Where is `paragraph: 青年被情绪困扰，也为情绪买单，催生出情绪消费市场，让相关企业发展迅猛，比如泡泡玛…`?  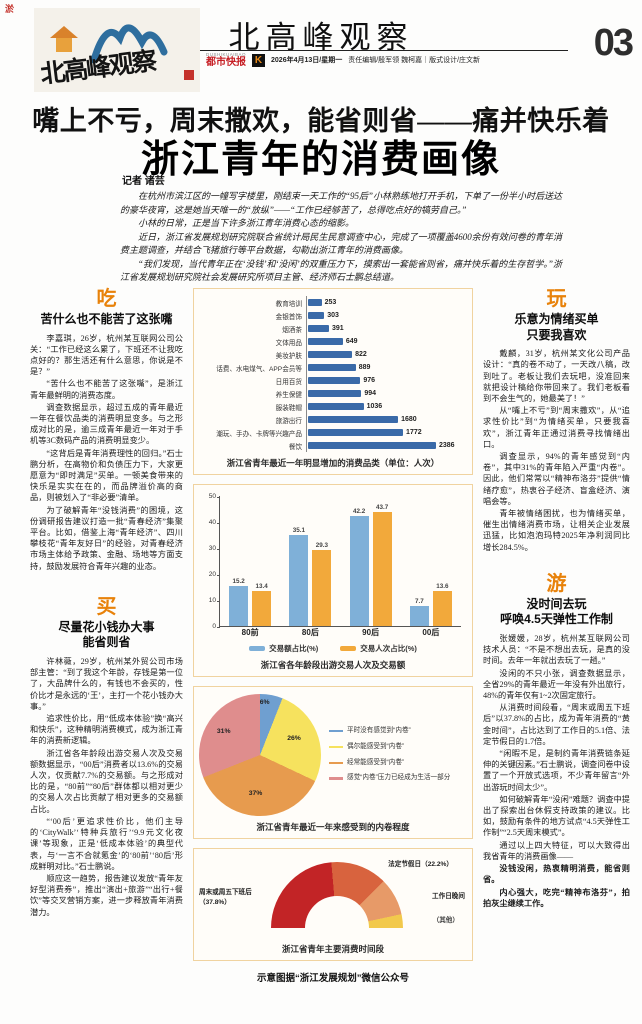
paragraph: 青年被情绪困扰，也为情绪买单，催生出情绪消费市场，让相关企业发展迅猛，比如泡泡玛… is located at coordinates (556, 530).